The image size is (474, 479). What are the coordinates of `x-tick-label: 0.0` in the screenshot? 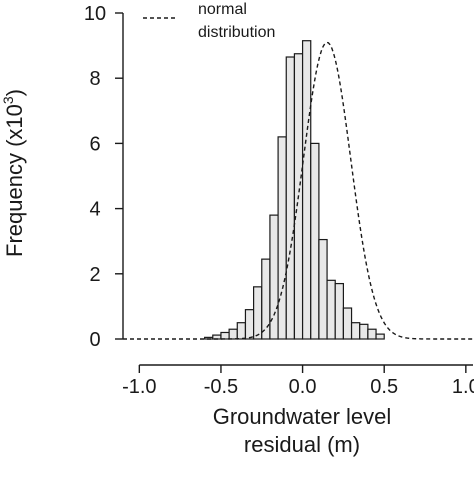 It's located at (303, 387).